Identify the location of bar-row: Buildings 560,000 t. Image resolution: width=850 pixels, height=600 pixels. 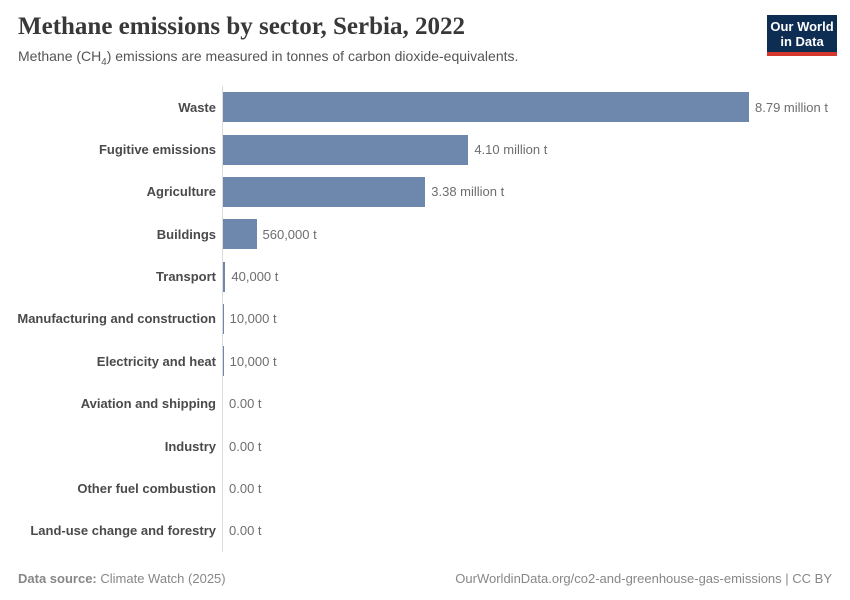
(425, 234).